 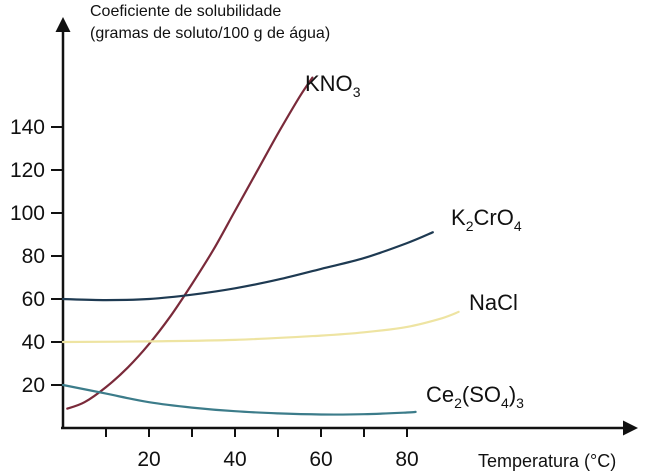 I want to click on series-label-k2cro4: K2CrO4, so click(x=486, y=219).